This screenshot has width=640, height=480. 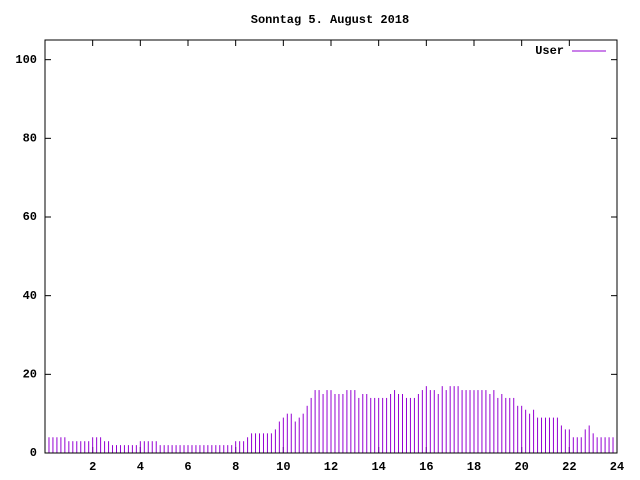 What do you see at coordinates (26, 60) in the screenshot?
I see `y-tick-label: 100` at bounding box center [26, 60].